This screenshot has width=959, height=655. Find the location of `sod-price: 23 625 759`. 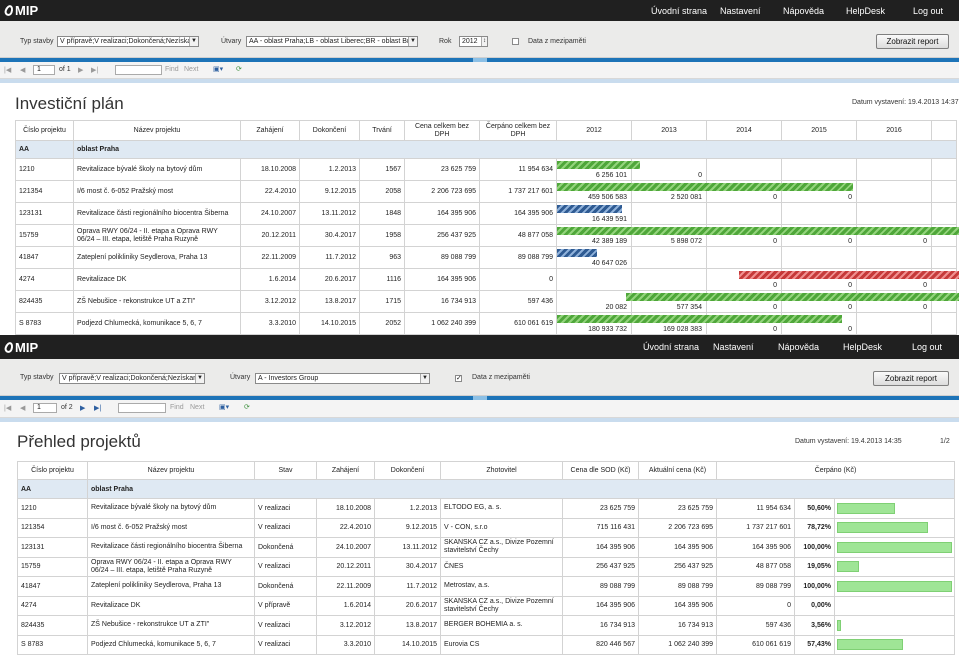

sod-price: 23 625 759 is located at coordinates (600, 508).